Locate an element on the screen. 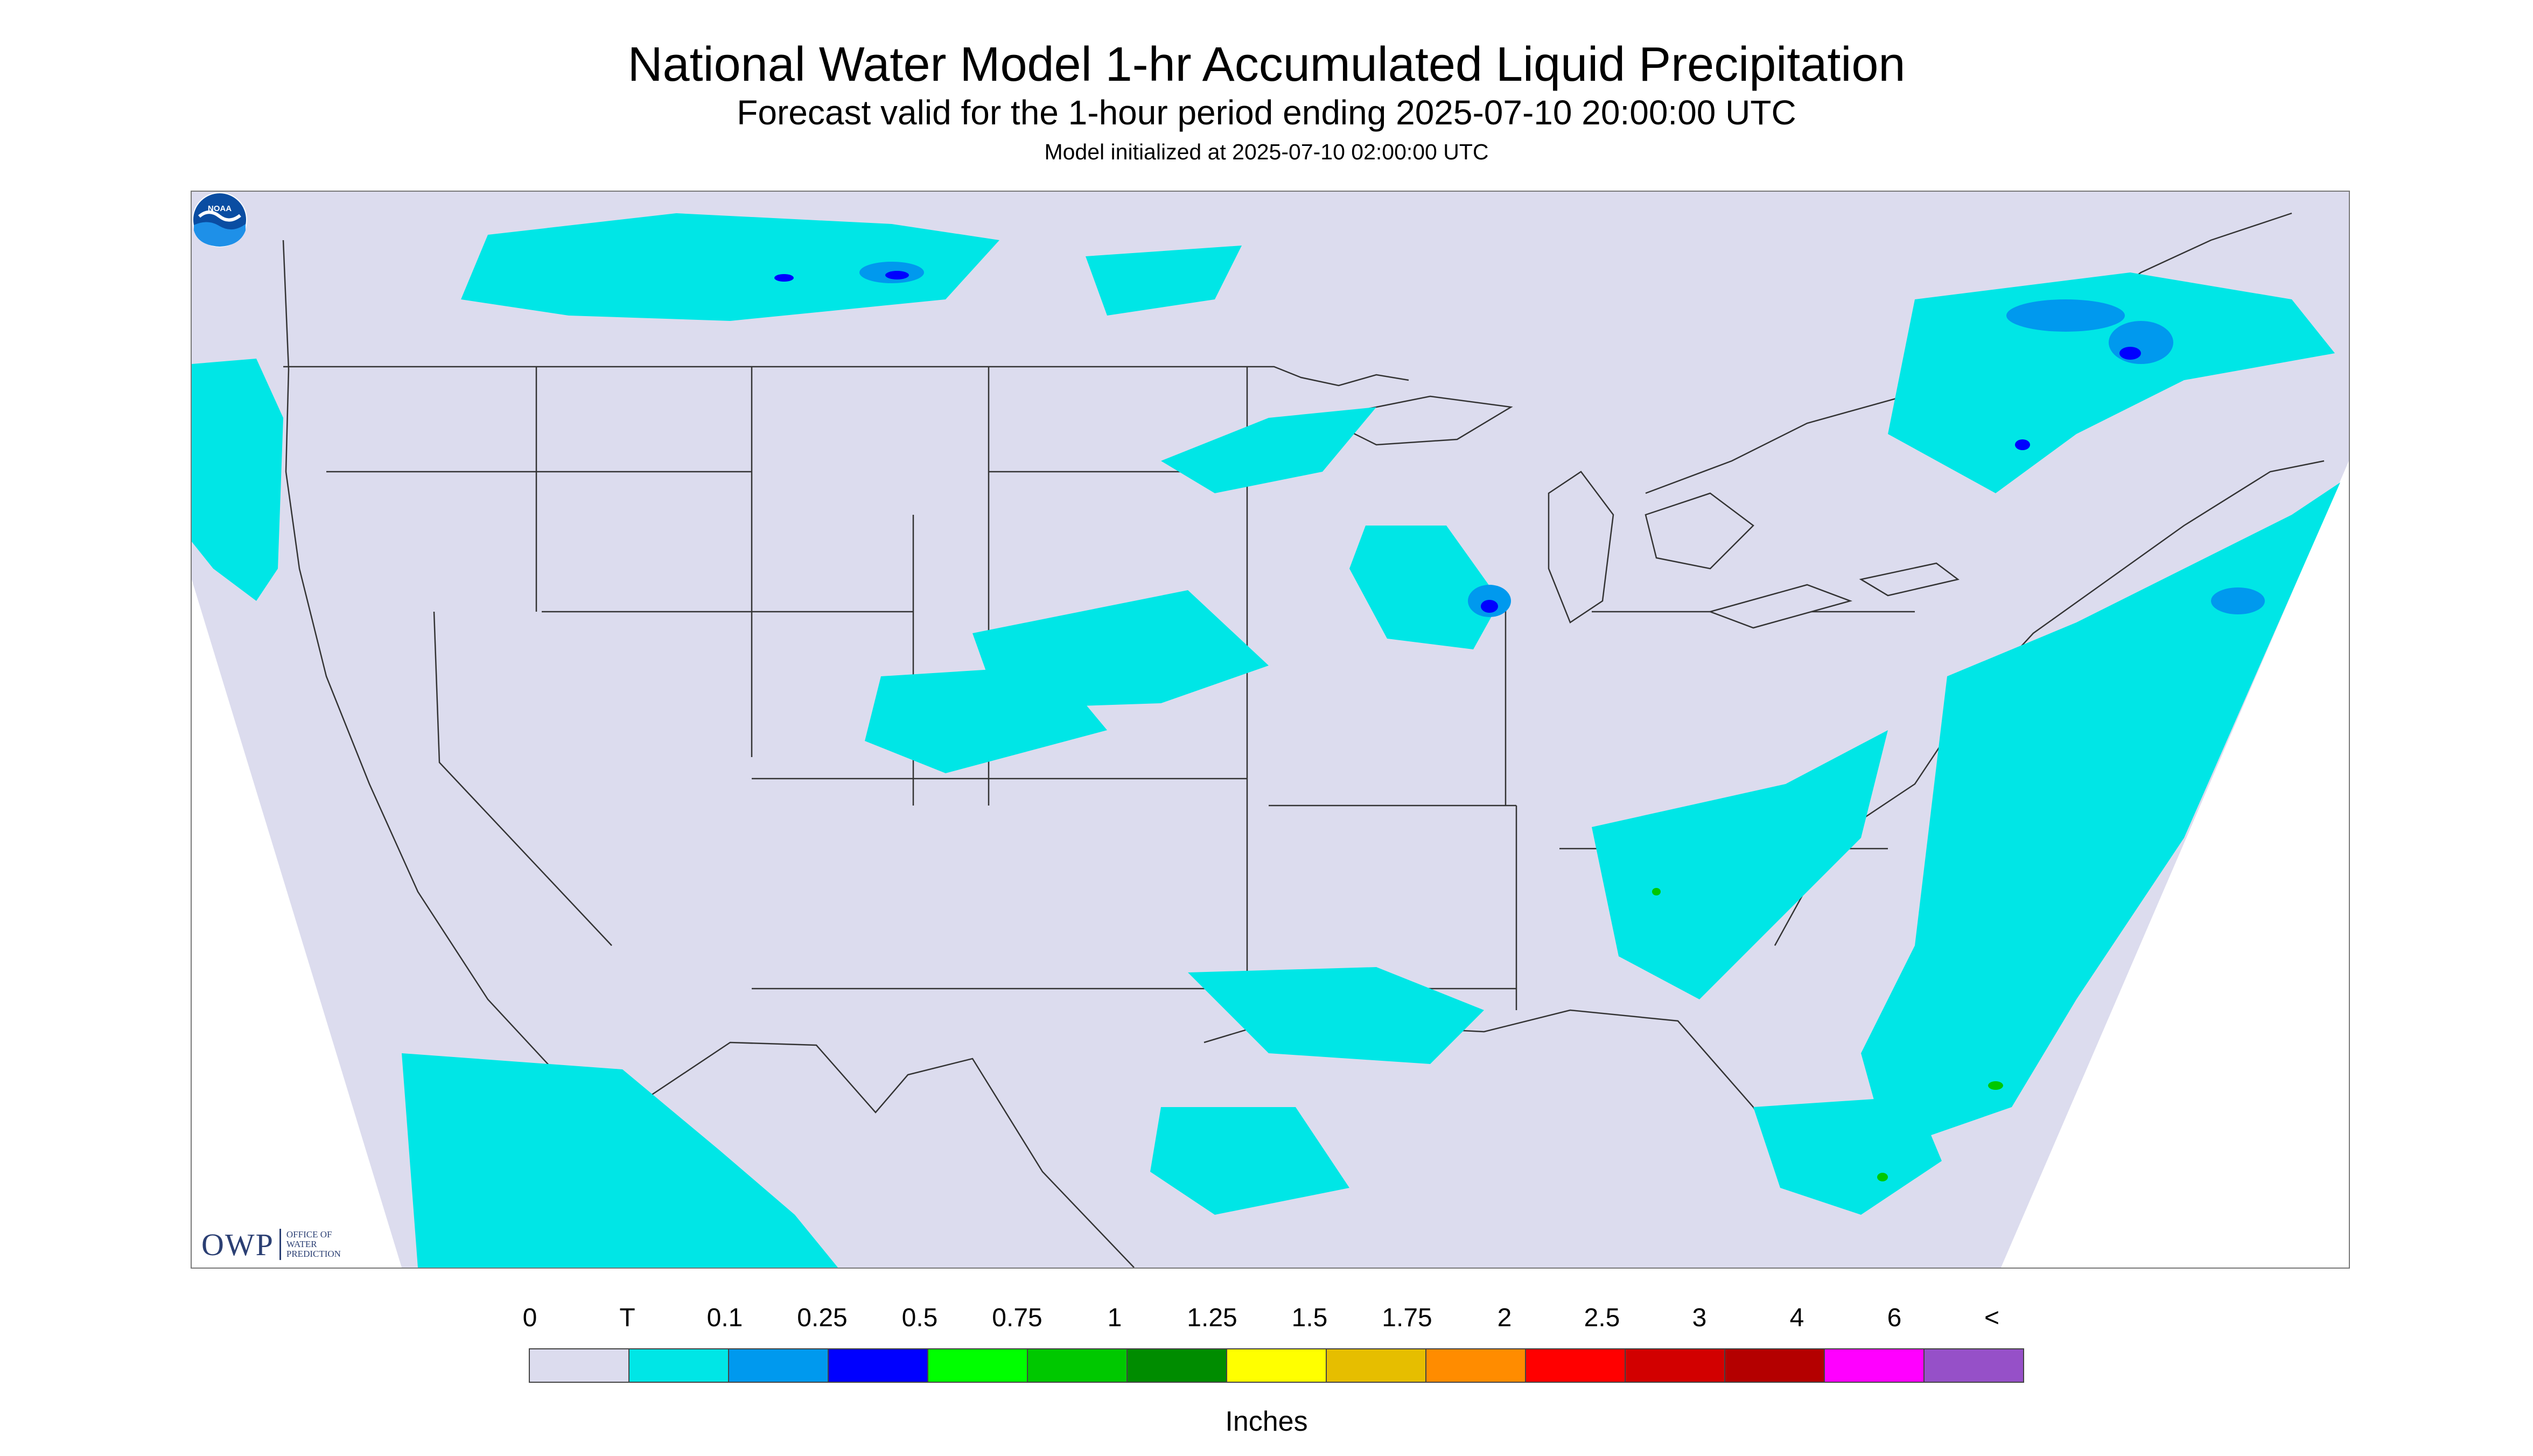  legend-tick-label: 1.75 is located at coordinates (1407, 1318).